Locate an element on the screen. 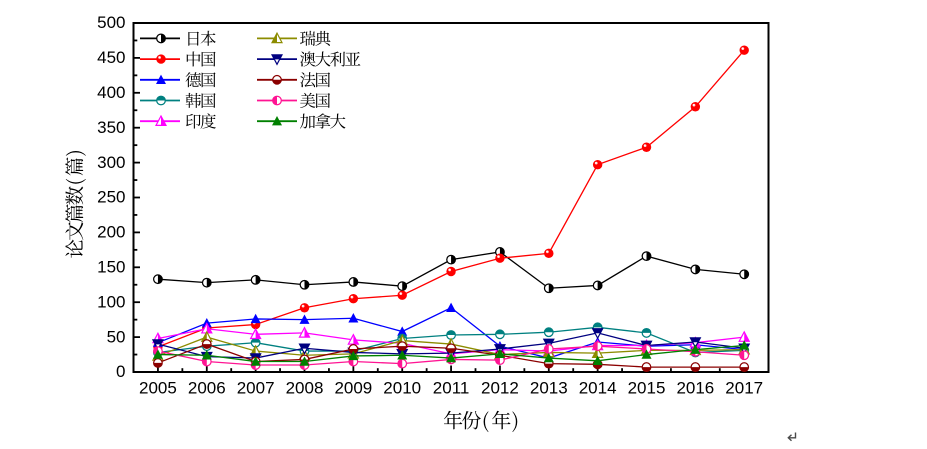  svg-text: 2012 is located at coordinates (500, 387).